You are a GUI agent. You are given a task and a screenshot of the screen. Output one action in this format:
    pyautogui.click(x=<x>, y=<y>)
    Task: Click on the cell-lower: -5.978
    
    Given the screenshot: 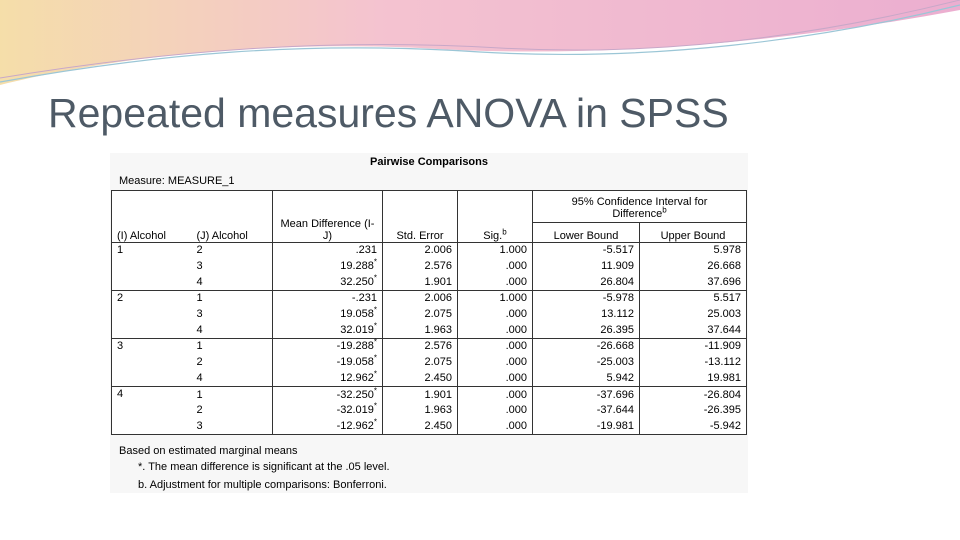 What is the action you would take?
    pyautogui.click(x=586, y=298)
    